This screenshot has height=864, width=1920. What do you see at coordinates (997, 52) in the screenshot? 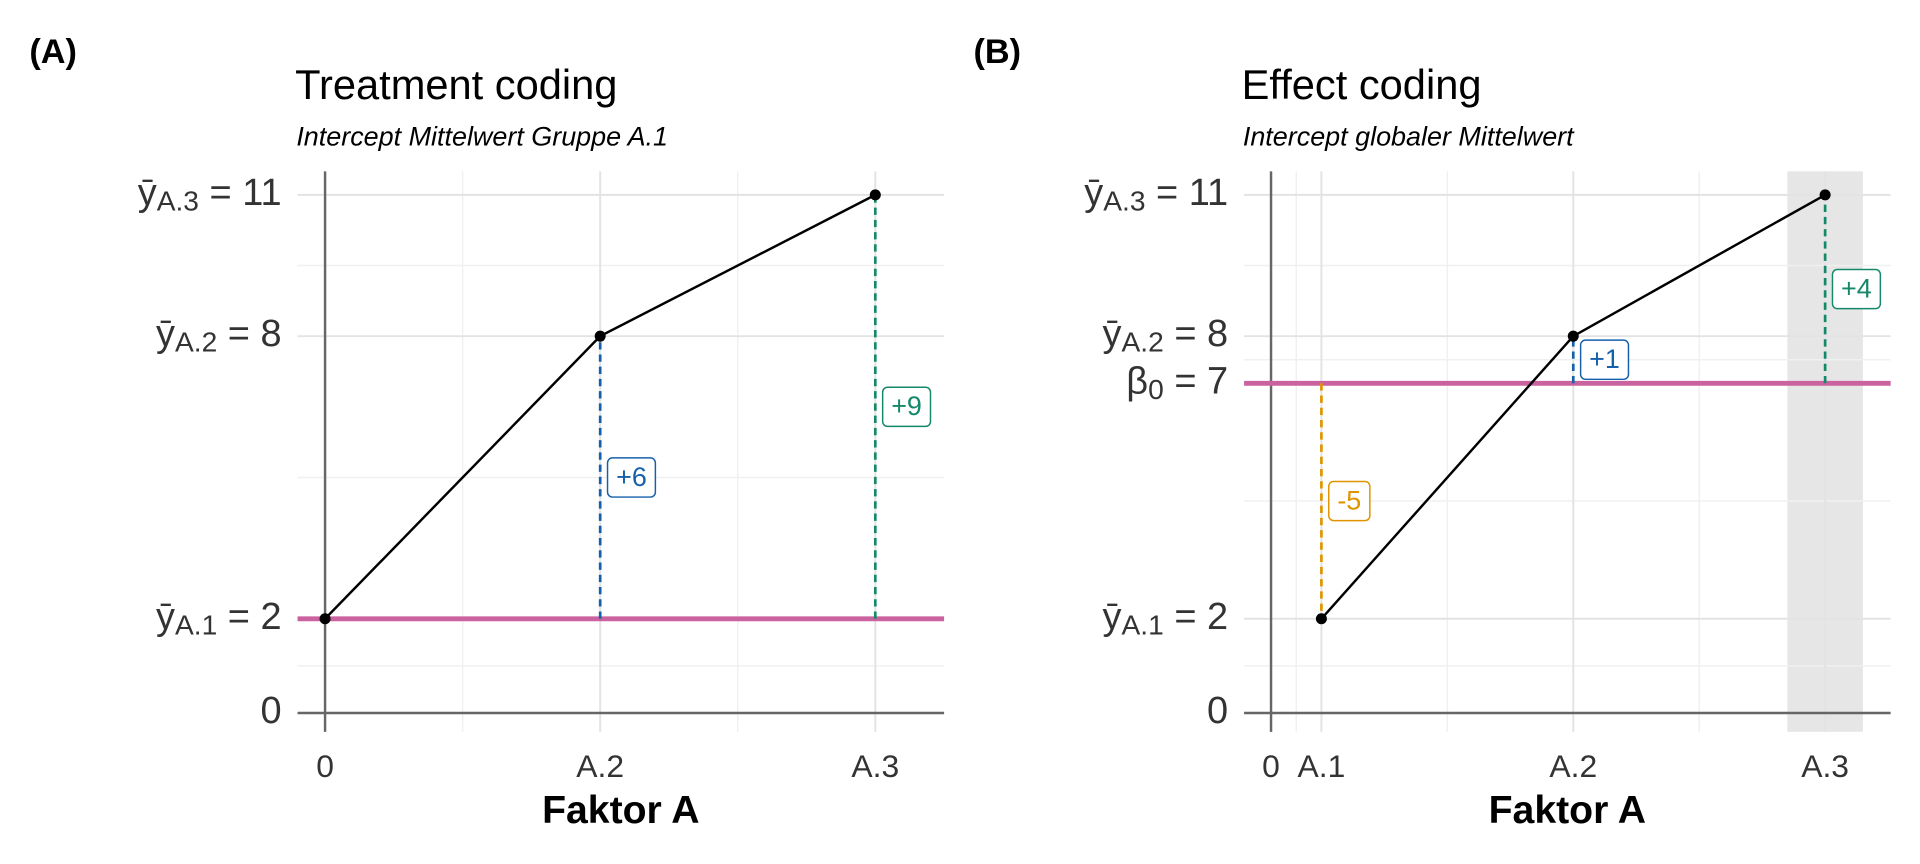
I see `panel-label: (B)` at bounding box center [997, 52].